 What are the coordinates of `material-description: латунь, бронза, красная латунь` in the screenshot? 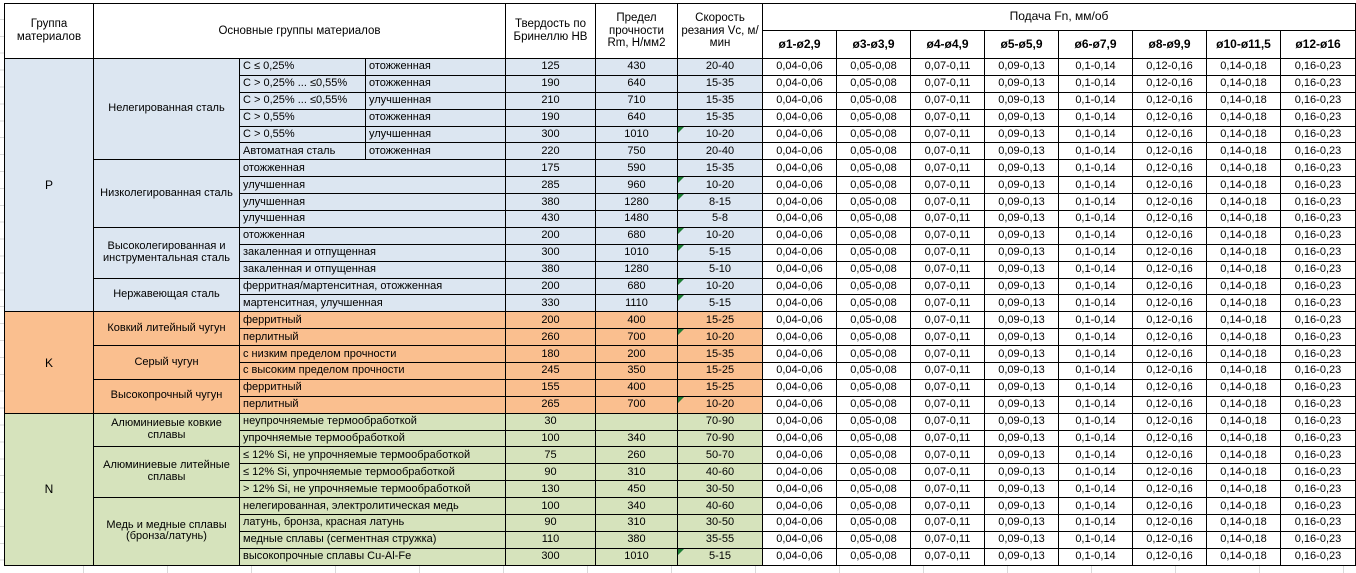 It's located at (372, 523).